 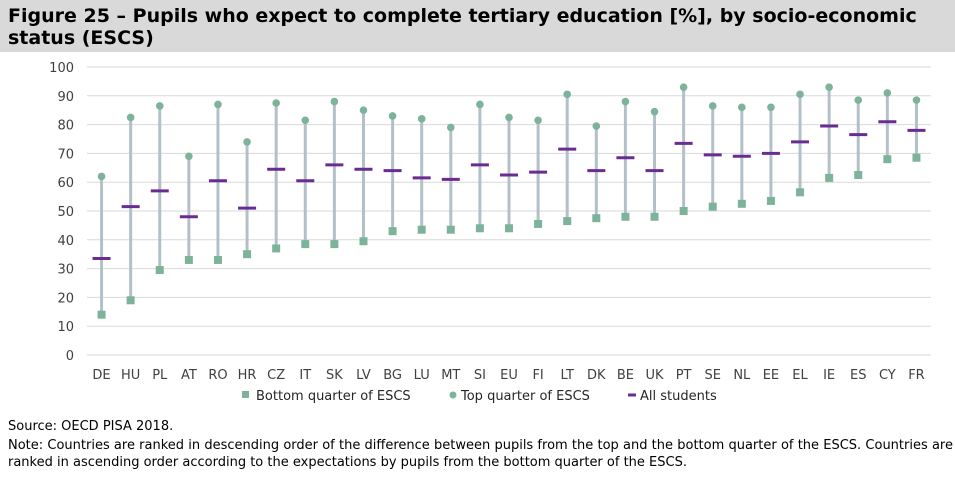 What do you see at coordinates (101, 375) in the screenshot?
I see `x-tick-label: DE` at bounding box center [101, 375].